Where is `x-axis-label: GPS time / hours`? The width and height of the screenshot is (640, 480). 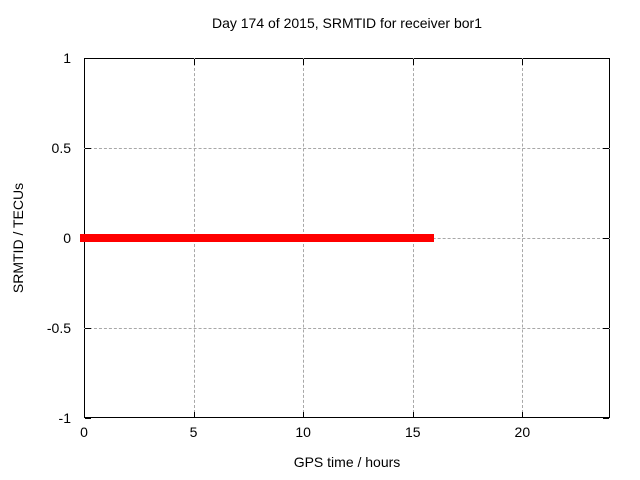
x-axis-label: GPS time / hours is located at coordinates (347, 462).